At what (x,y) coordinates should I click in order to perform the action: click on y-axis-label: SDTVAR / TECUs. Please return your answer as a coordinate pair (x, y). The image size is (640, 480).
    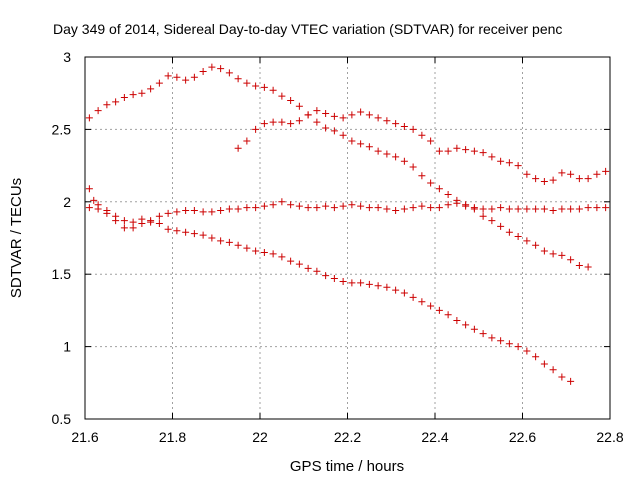
    Looking at the image, I should click on (16, 238).